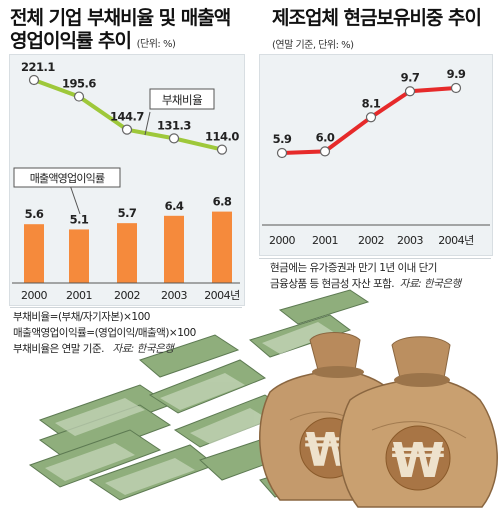 The height and width of the screenshot is (509, 500). What do you see at coordinates (156, 44) in the screenshot?
I see `left-unit-label: (단위: %)` at bounding box center [156, 44].